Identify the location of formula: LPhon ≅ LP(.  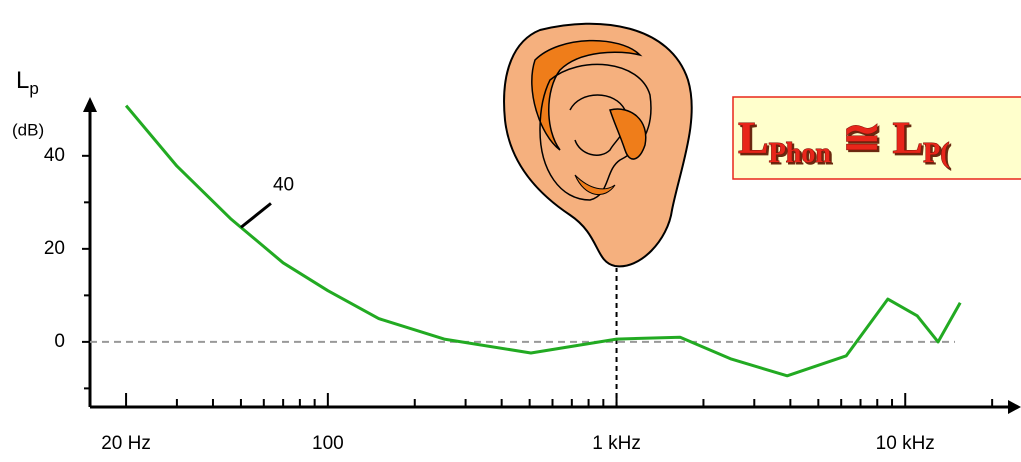
(844, 141).